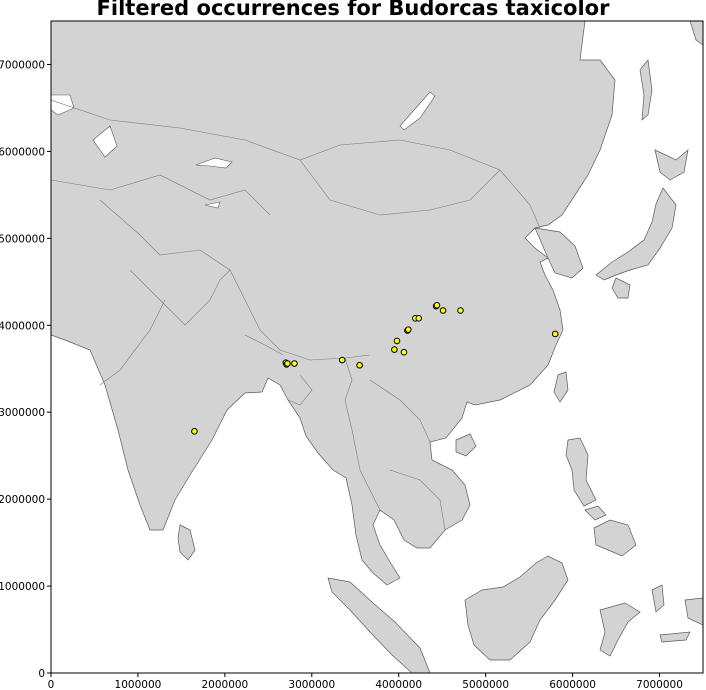 This screenshot has width=706, height=690. Describe the element at coordinates (311, 684) in the screenshot. I see `x-tick-label: 3000000` at that location.